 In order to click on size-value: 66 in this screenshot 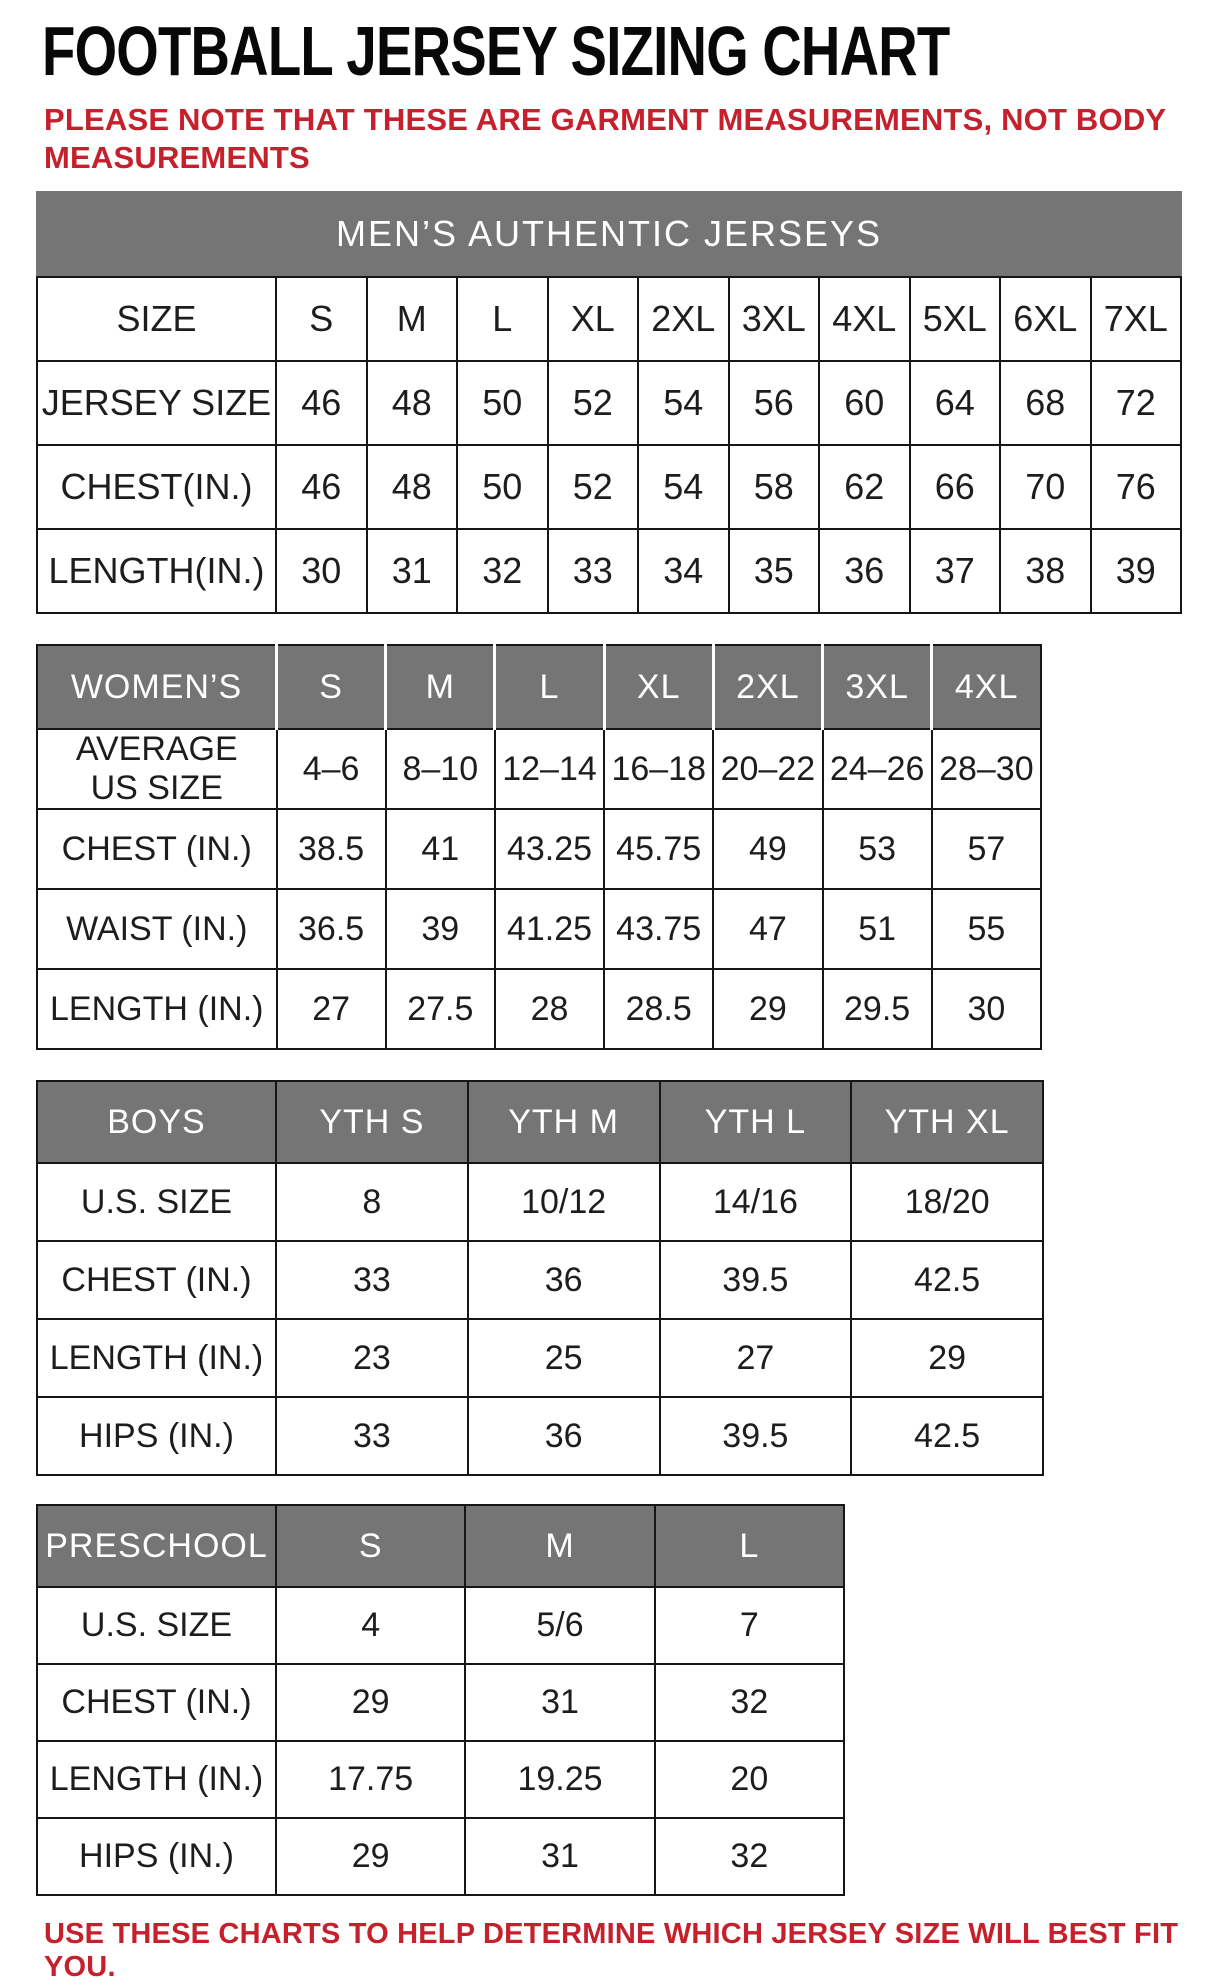, I will do `click(954, 487)`.